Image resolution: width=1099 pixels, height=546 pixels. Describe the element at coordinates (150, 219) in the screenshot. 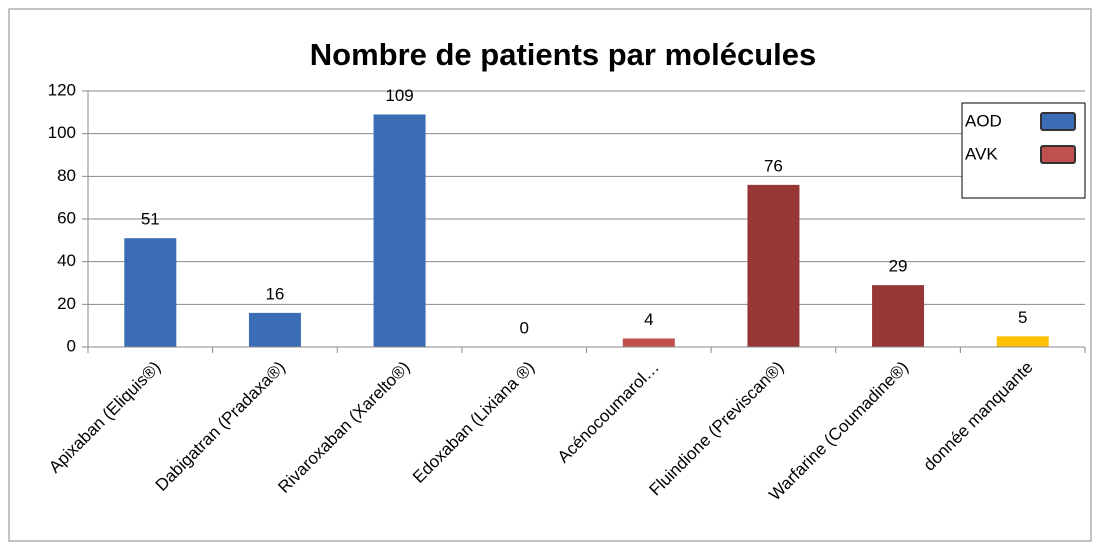

I see `data-label: 51` at that location.